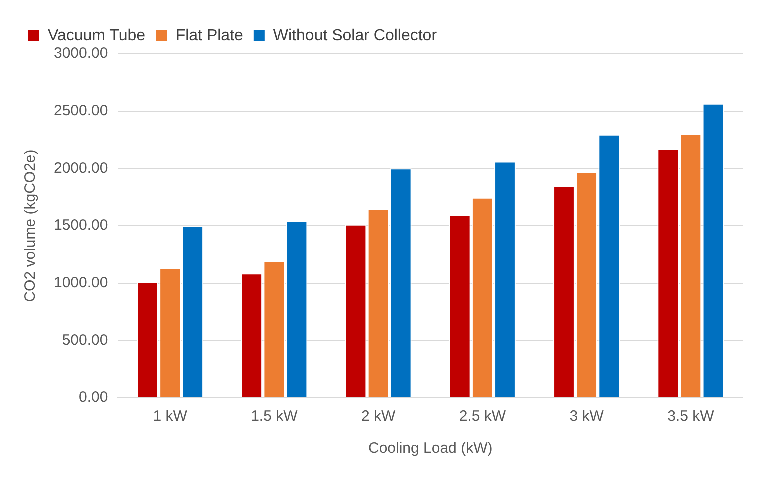 The width and height of the screenshot is (771, 480). What do you see at coordinates (81, 283) in the screenshot?
I see `y-tick-label: 1000.00` at bounding box center [81, 283].